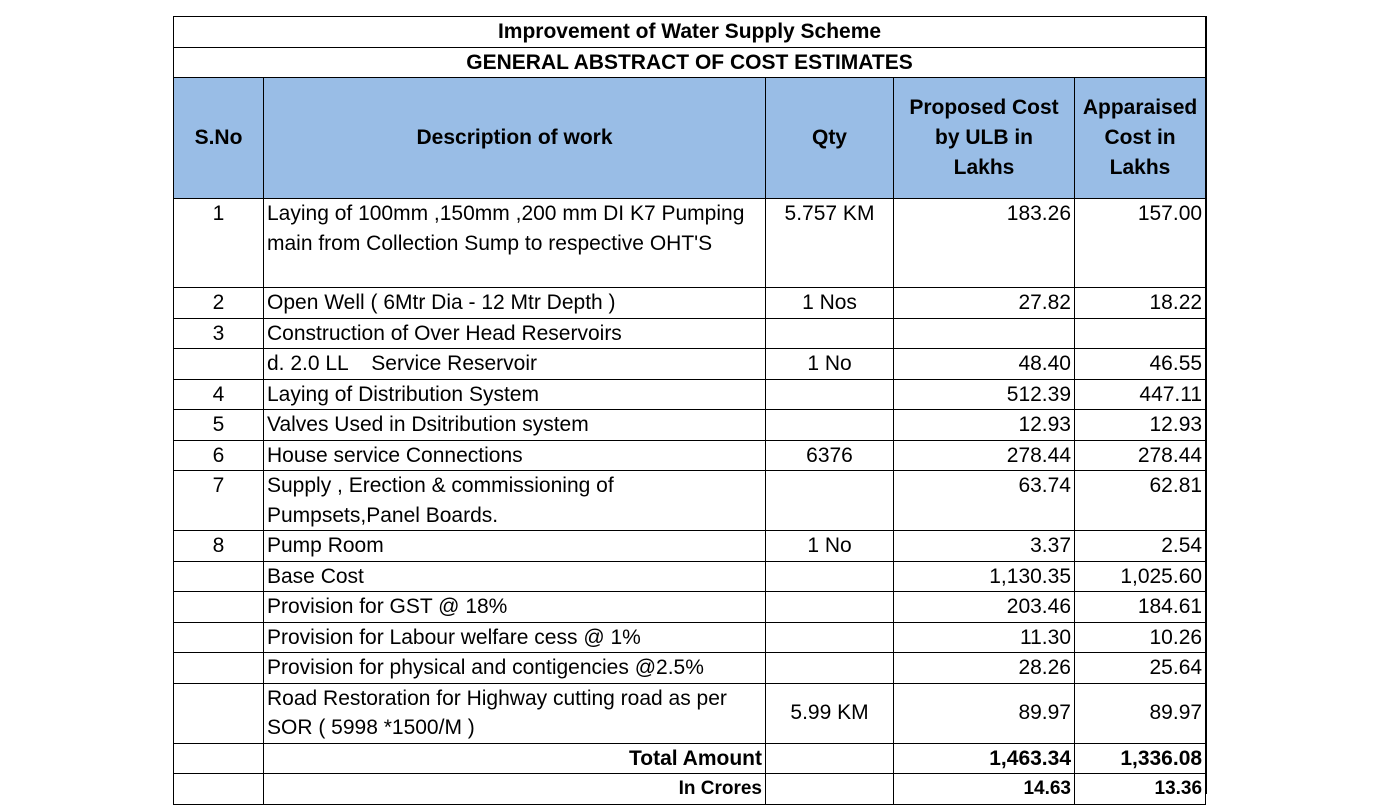 Image resolution: width=1400 pixels, height=805 pixels. I want to click on header-appraised-line-3: Lakhs, so click(1140, 167).